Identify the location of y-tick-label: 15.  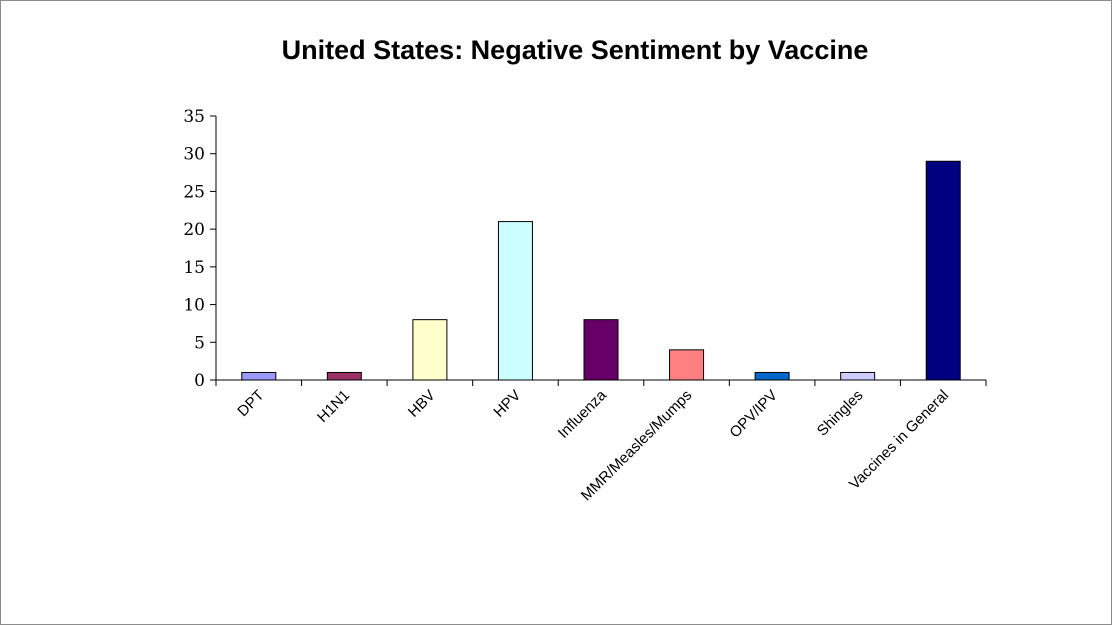
(194, 268).